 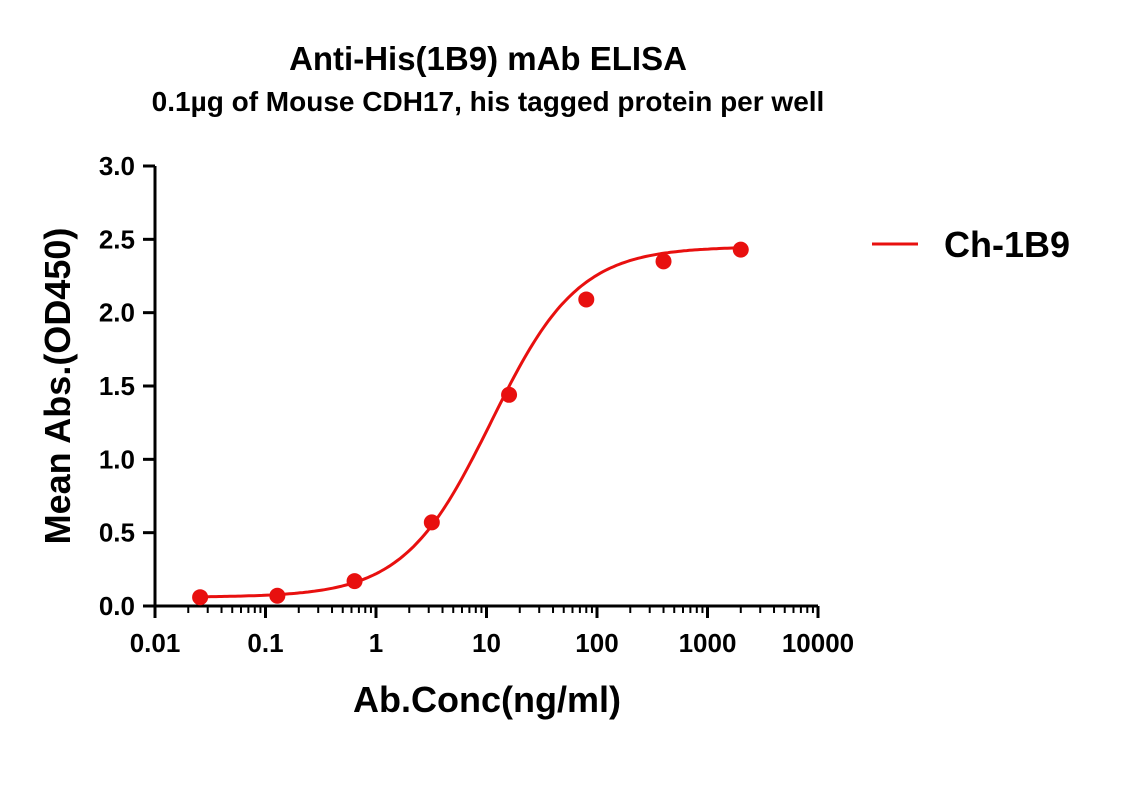 I want to click on x-tick-label: 1, so click(x=376, y=643).